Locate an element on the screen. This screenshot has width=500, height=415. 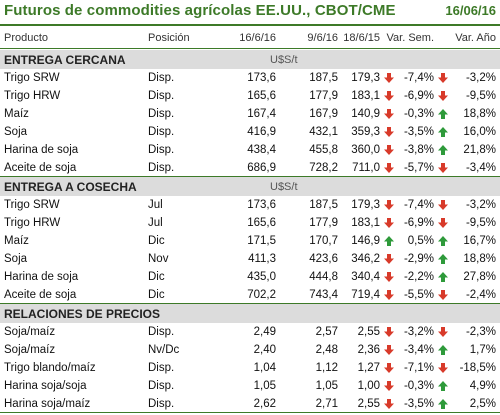
header-position: Posición is located at coordinates (169, 37).